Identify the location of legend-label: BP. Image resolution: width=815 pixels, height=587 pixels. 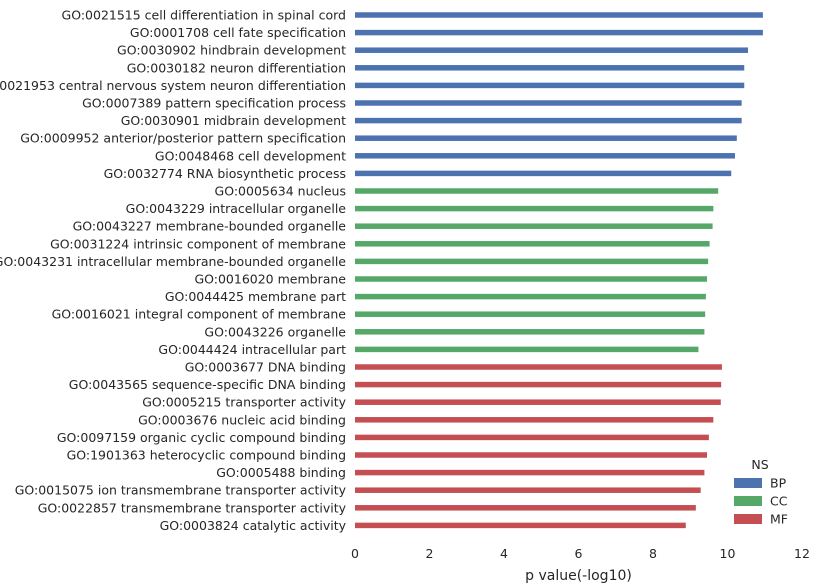
(778, 483).